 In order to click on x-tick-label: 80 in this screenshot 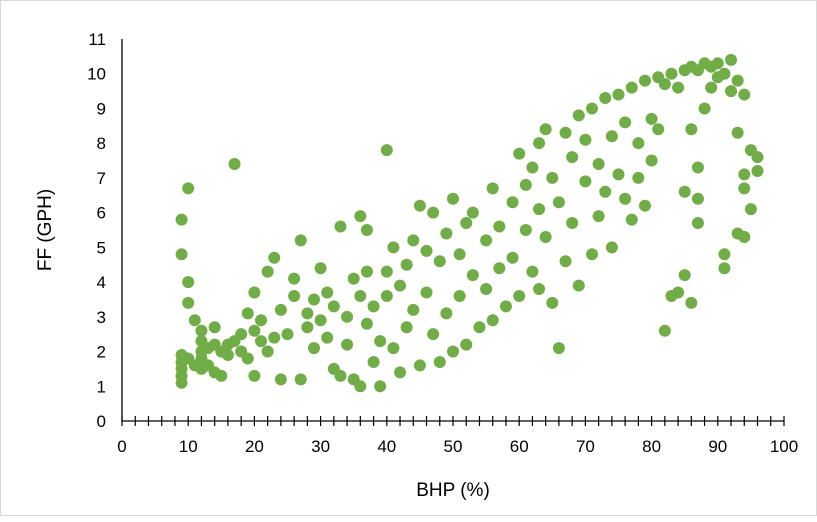, I will do `click(651, 446)`.